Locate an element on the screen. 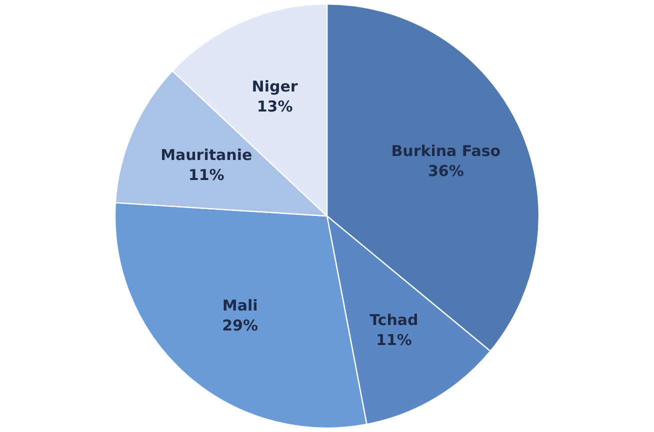 This screenshot has height=432, width=654. data-label: 36% is located at coordinates (446, 171).